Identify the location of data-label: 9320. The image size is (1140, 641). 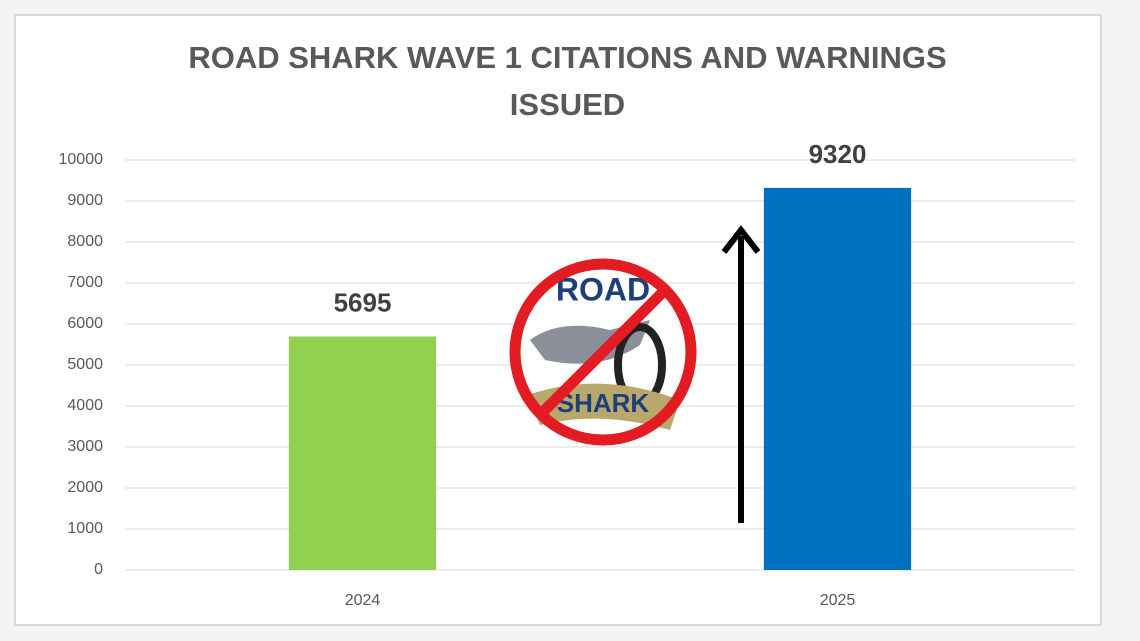
(838, 154).